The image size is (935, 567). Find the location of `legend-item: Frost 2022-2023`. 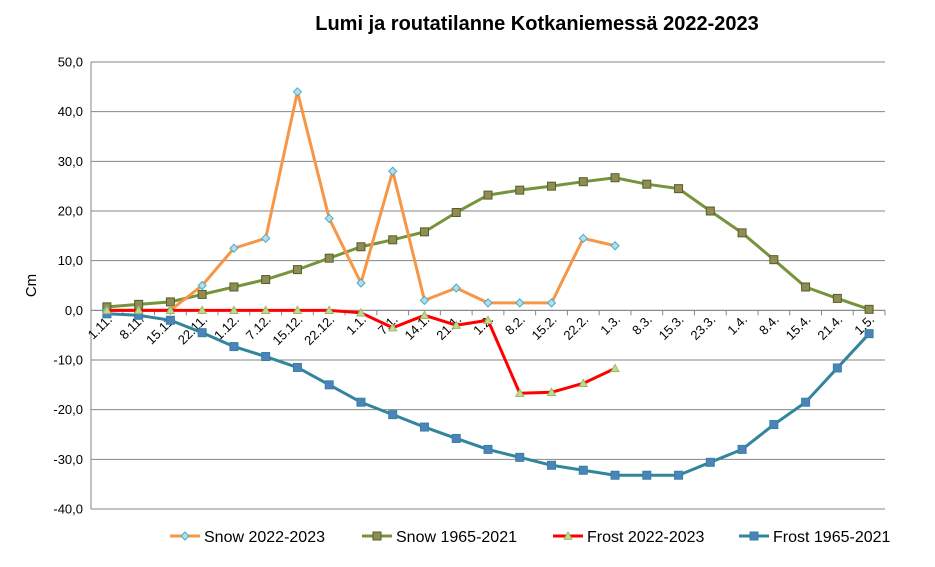

legend-item: Frost 2022-2023 is located at coordinates (629, 537).